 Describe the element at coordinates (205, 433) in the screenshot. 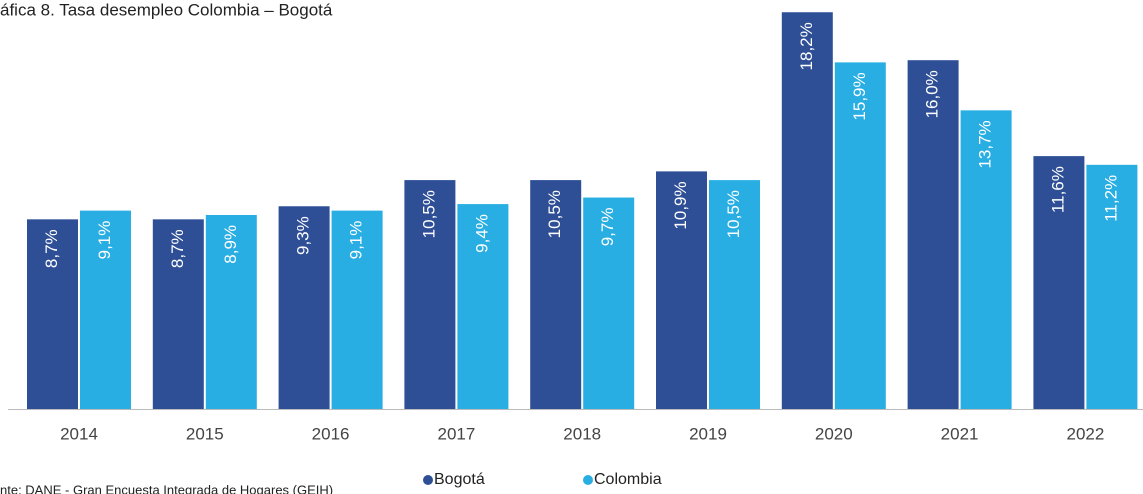

I see `x-tick-label: 2015` at that location.